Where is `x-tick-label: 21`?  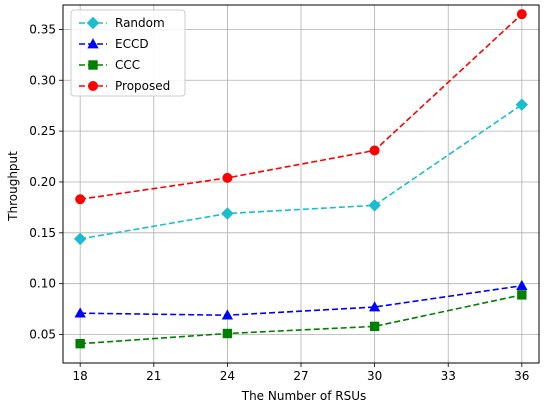 x-tick-label: 21 is located at coordinates (153, 376).